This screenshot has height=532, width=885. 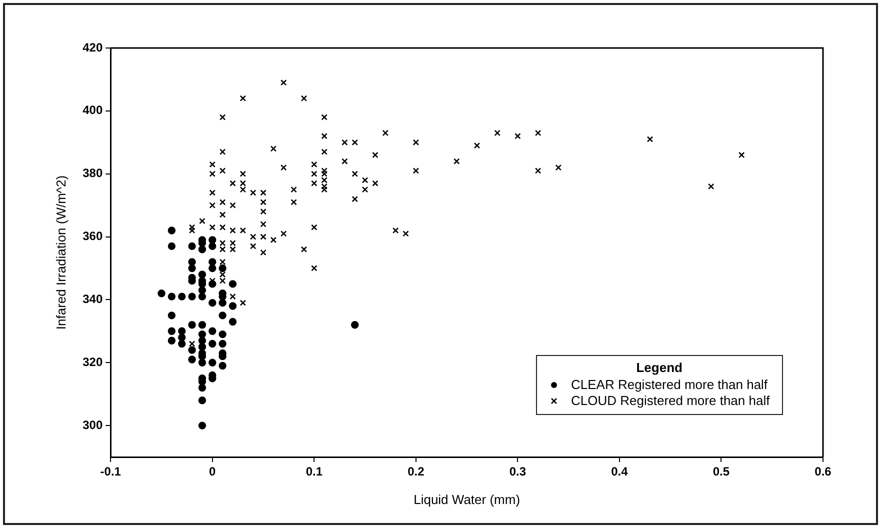 What do you see at coordinates (92, 236) in the screenshot?
I see `y-tick-label: 360` at bounding box center [92, 236].